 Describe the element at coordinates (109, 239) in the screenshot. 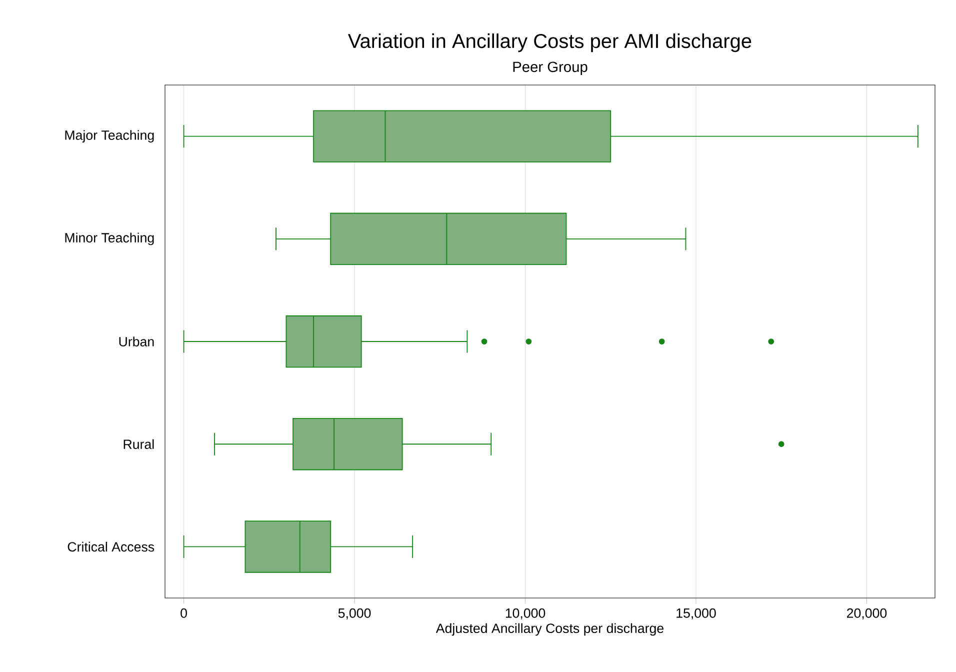

I see `y-tick-label: Minor Teaching` at that location.